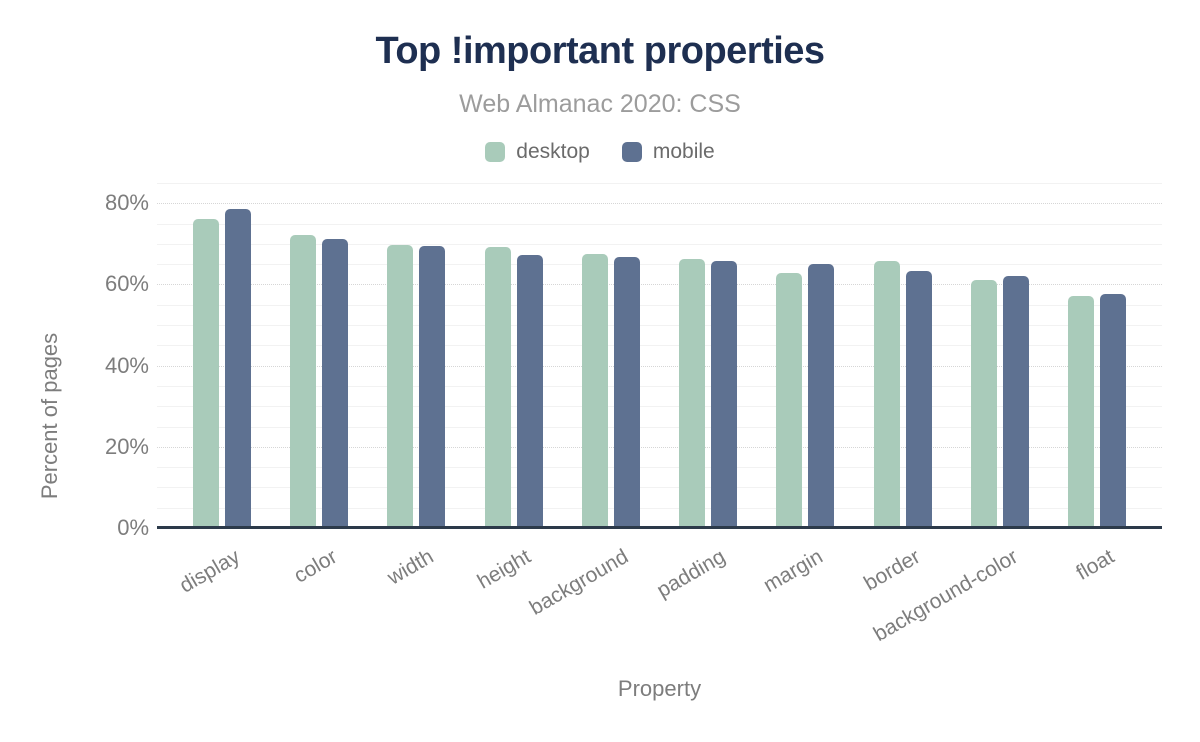 This screenshot has width=1200, height=742. Describe the element at coordinates (999, 355) in the screenshot. I see `bar-group-background-color` at that location.